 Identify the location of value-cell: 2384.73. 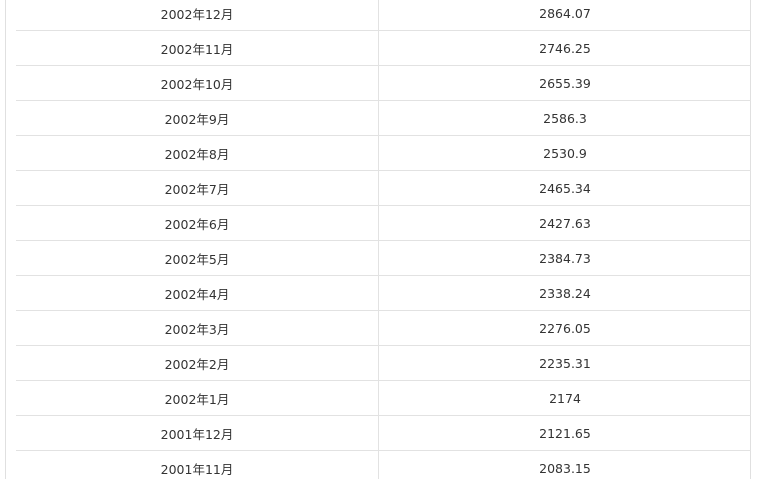
(564, 258).